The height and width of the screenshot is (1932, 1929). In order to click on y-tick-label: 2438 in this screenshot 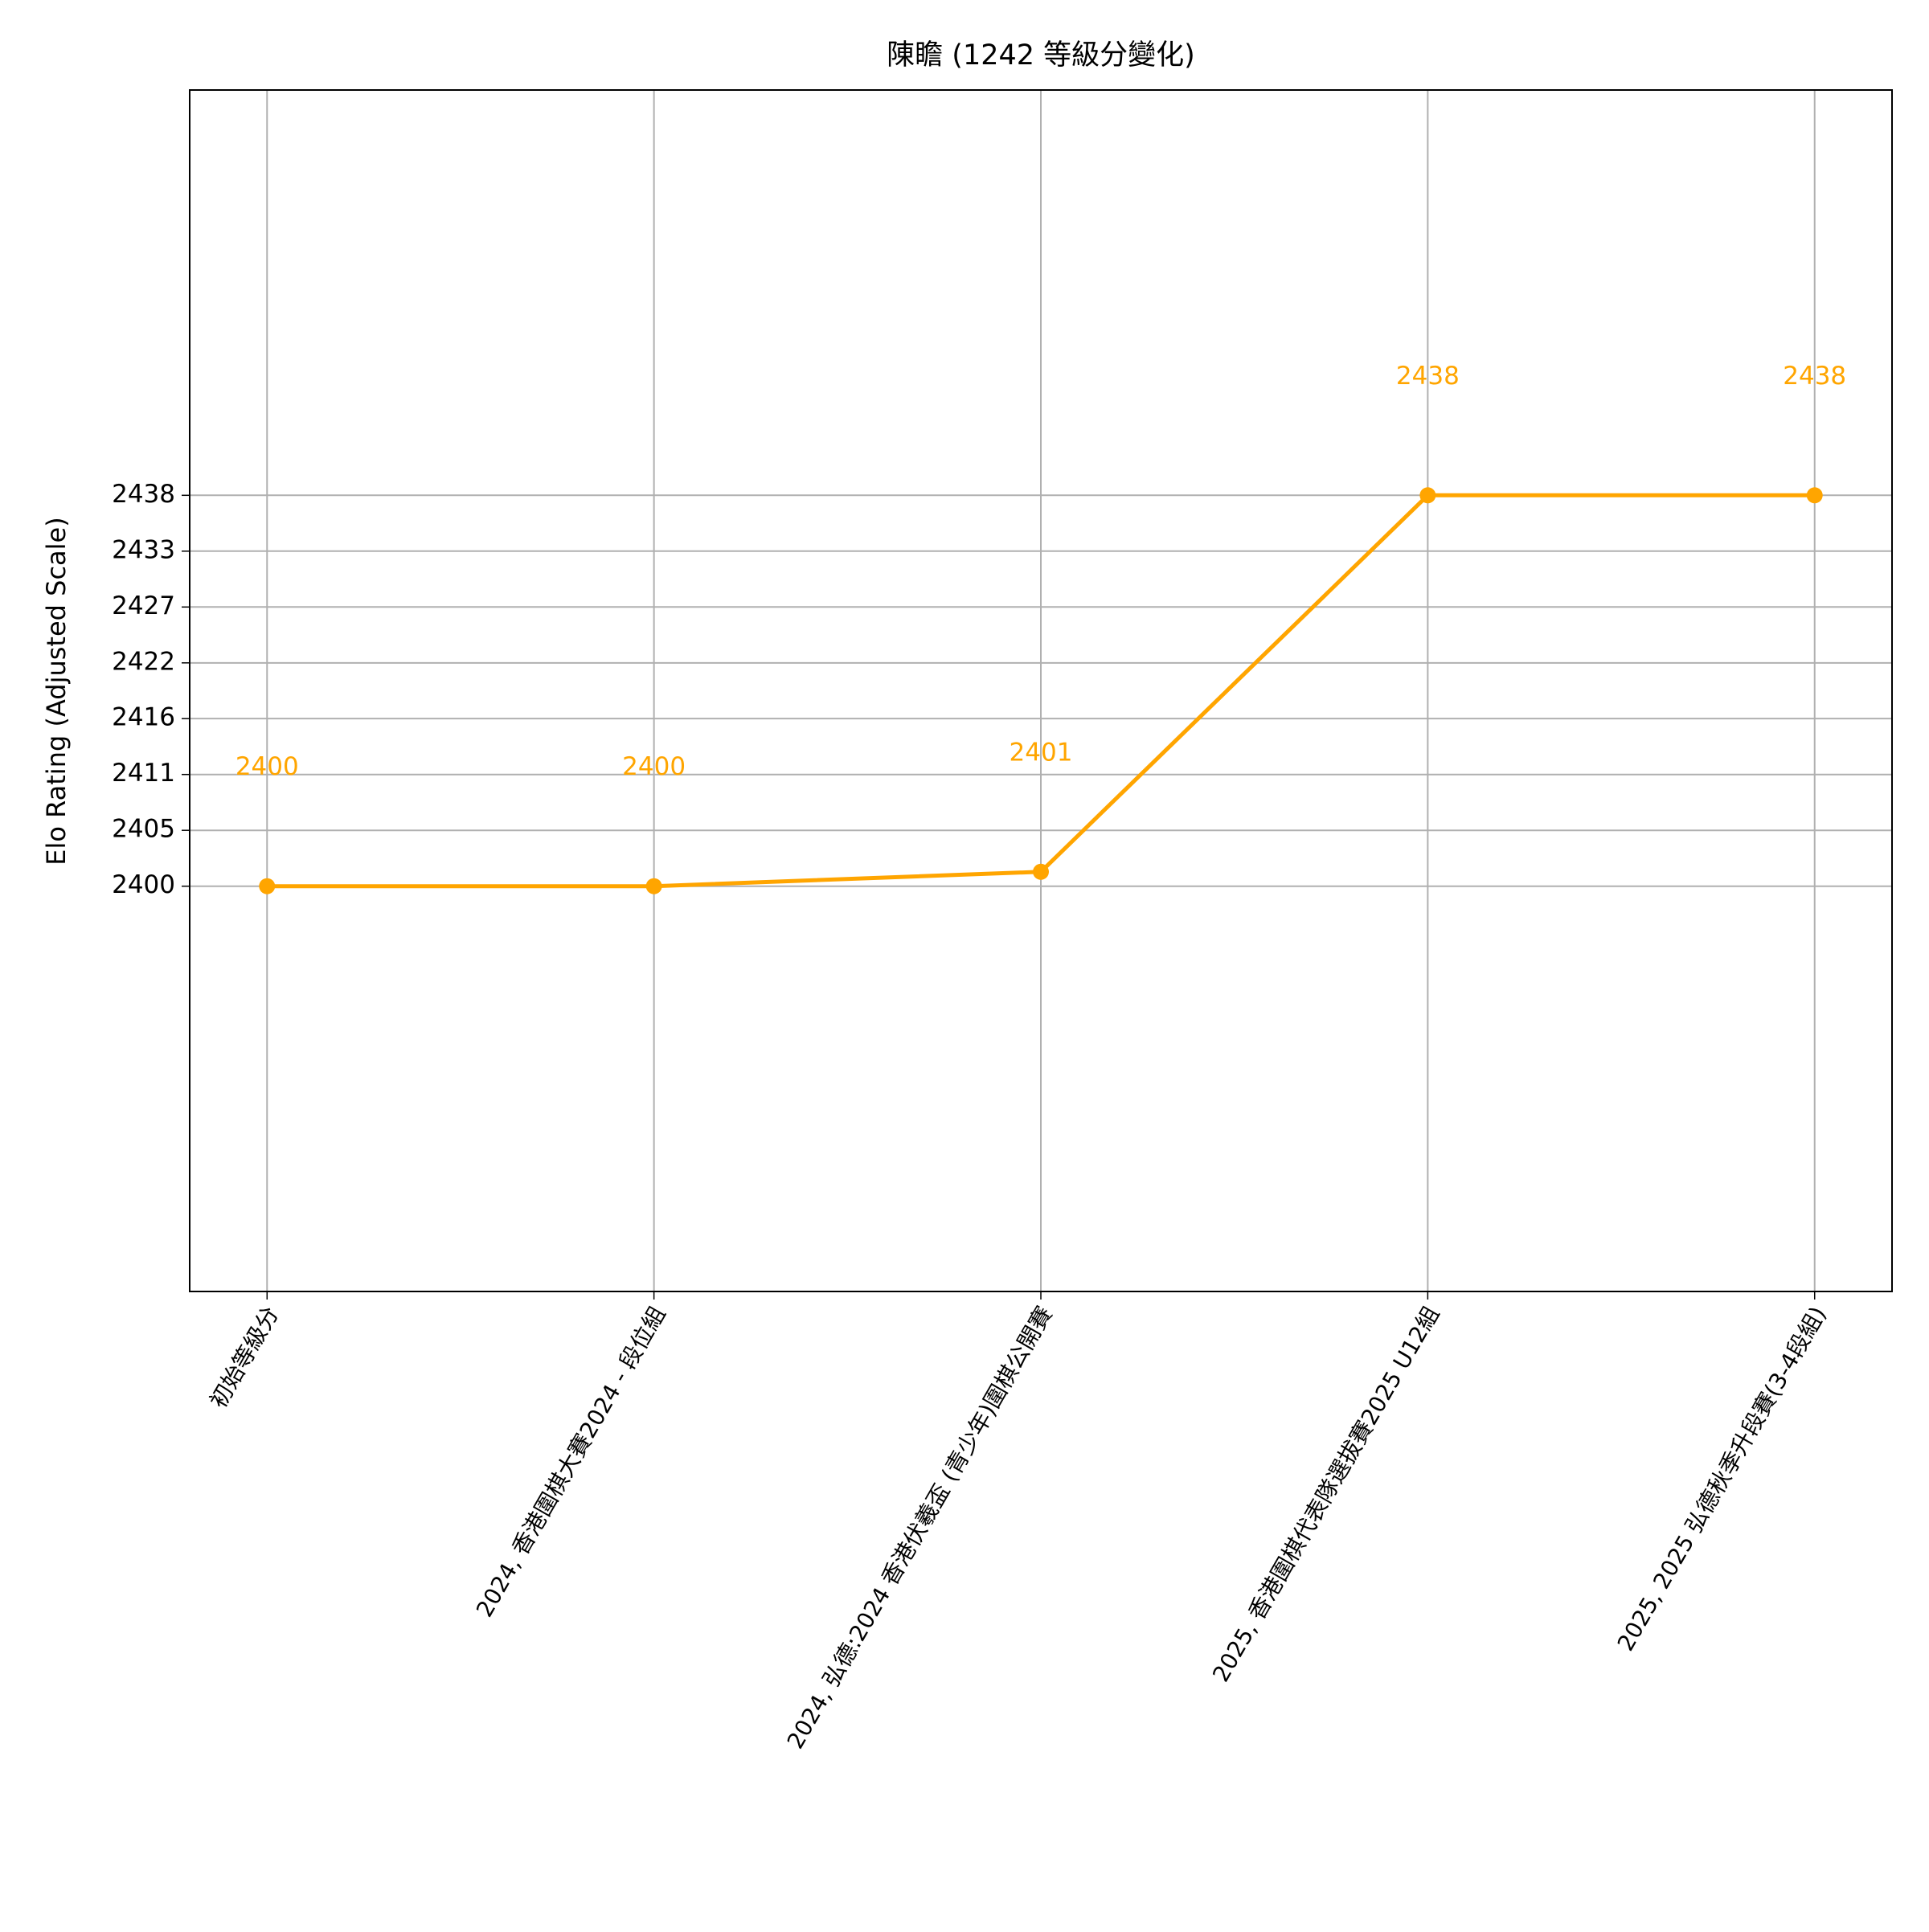, I will do `click(143, 494)`.